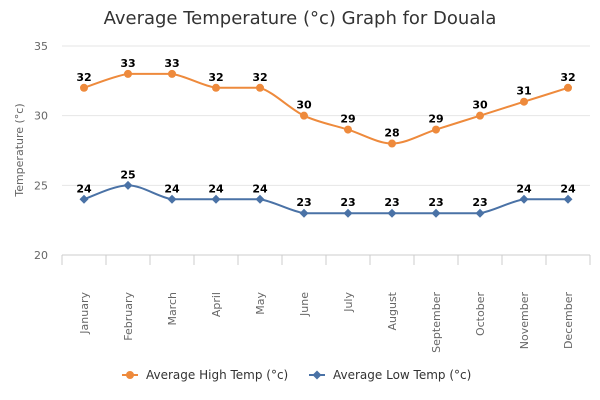  What do you see at coordinates (41, 116) in the screenshot?
I see `y-tick-label: 30` at bounding box center [41, 116].